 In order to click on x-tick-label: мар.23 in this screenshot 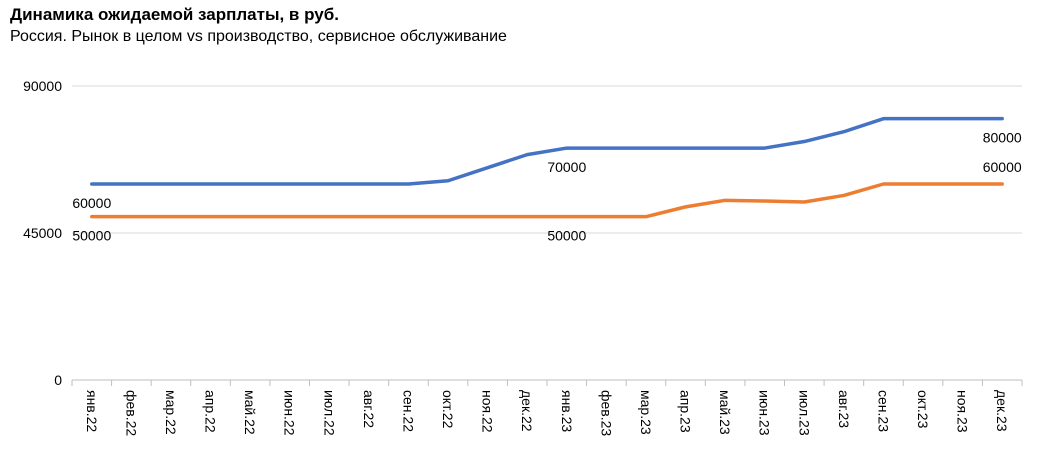, I will do `click(646, 412)`.